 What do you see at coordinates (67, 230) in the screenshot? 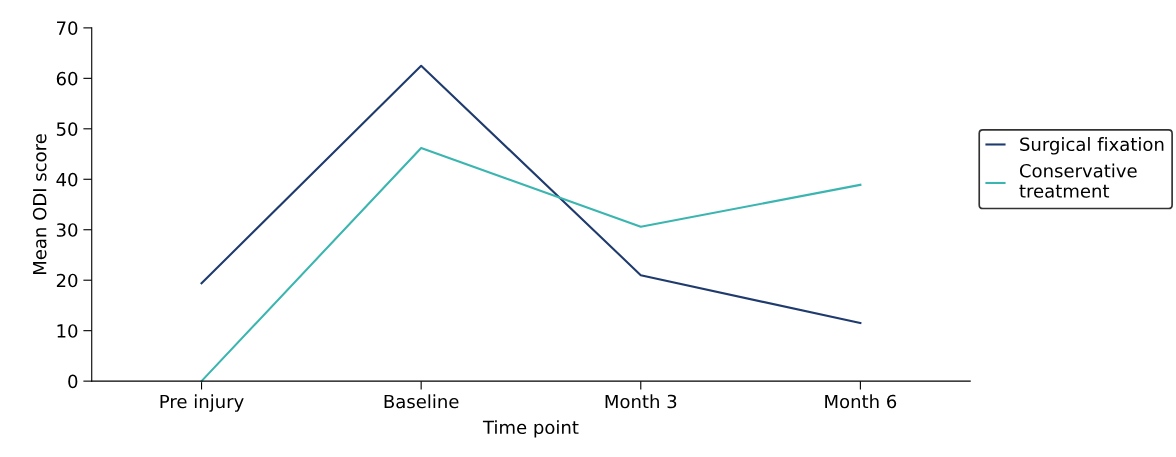
I see `y-tick-label: 30` at bounding box center [67, 230].